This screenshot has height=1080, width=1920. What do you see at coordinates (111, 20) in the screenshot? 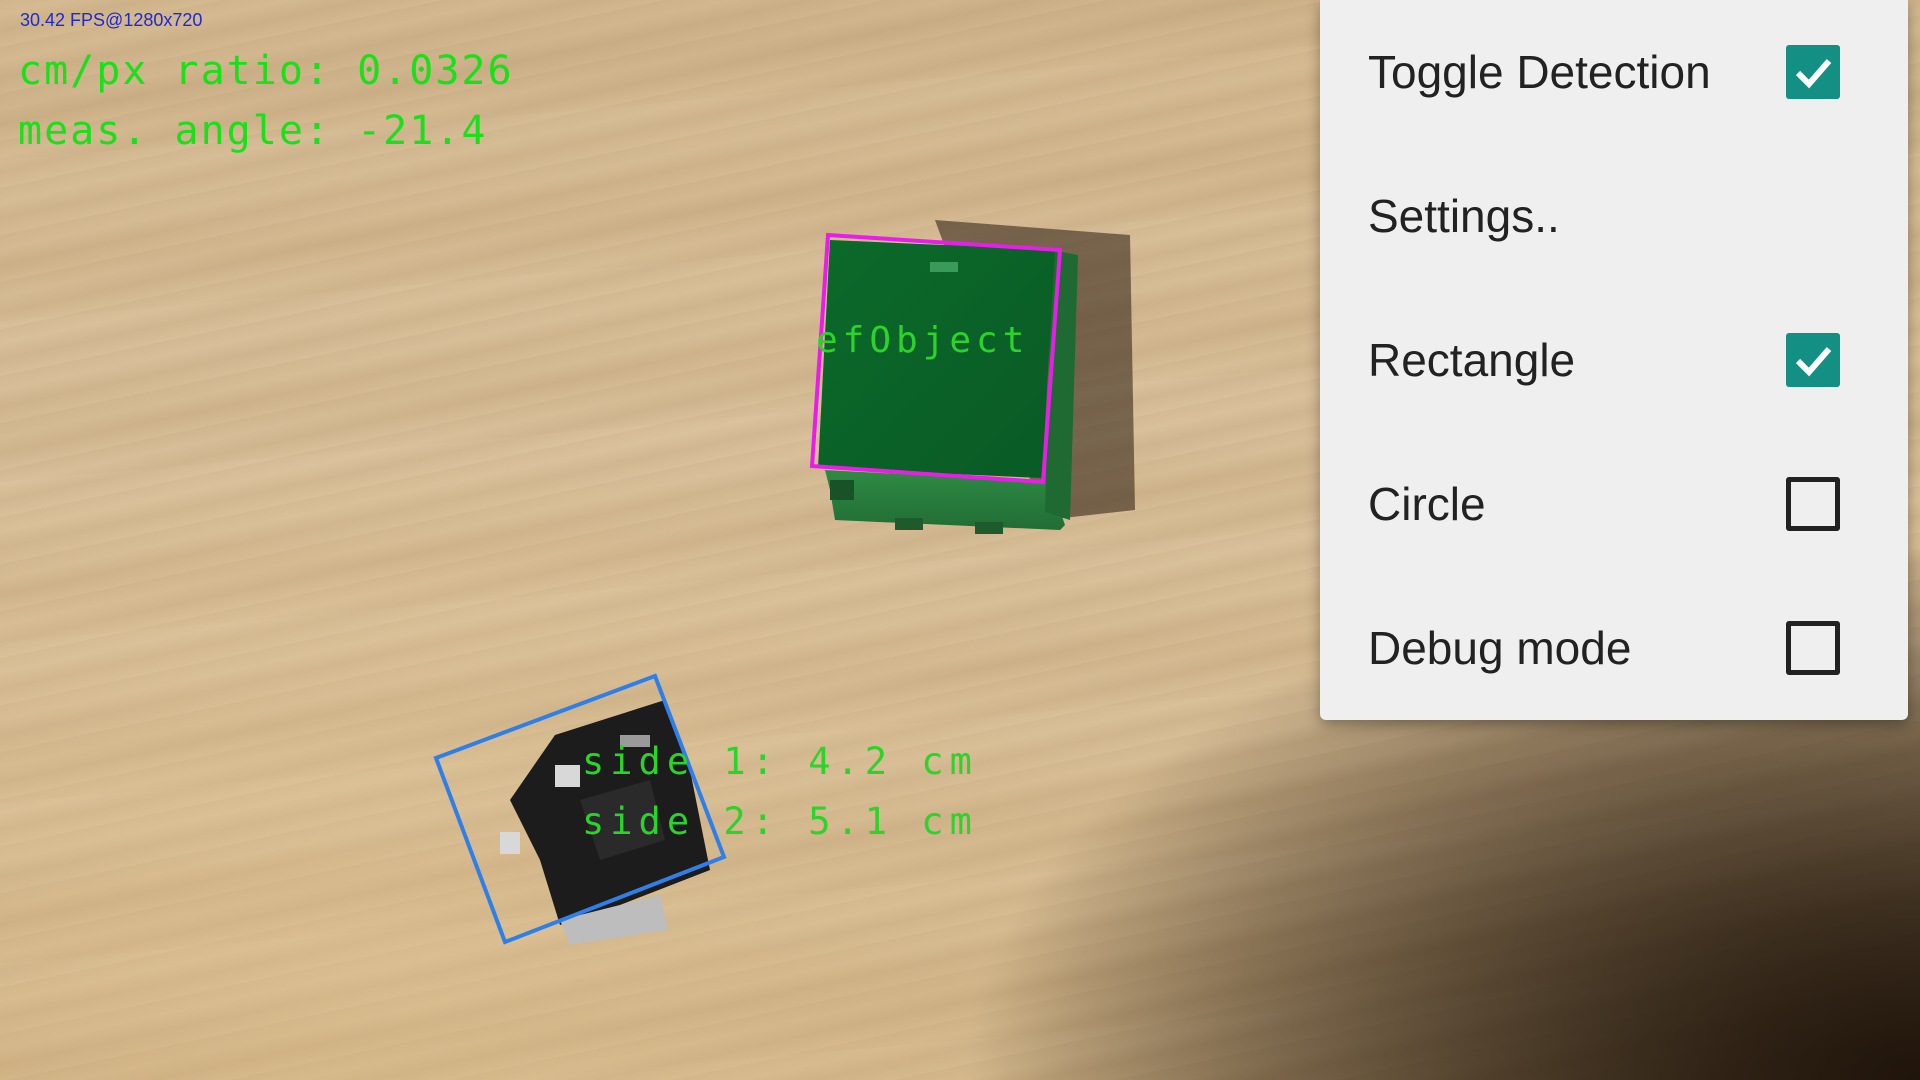
I see `fps-readout: 30.42 FPS@1280x720` at bounding box center [111, 20].